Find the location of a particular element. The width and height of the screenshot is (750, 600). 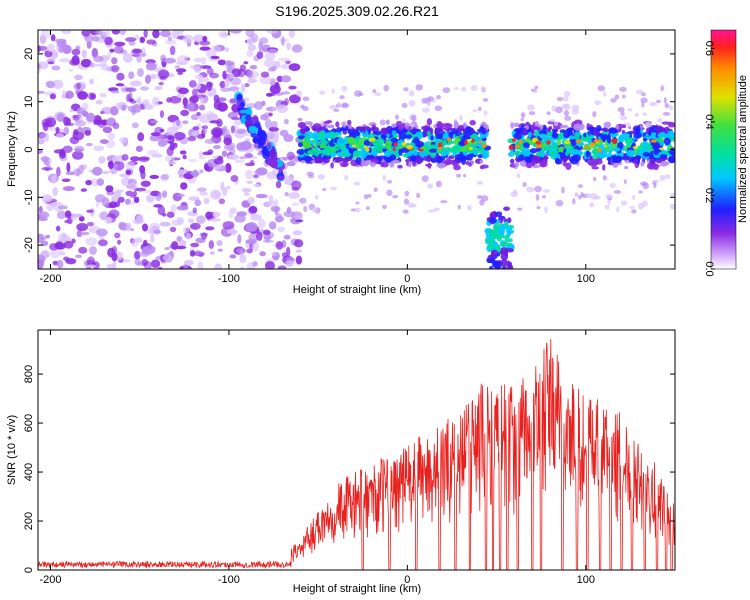

colorbar-label: Normalized spectral amplitude is located at coordinates (743, 149).